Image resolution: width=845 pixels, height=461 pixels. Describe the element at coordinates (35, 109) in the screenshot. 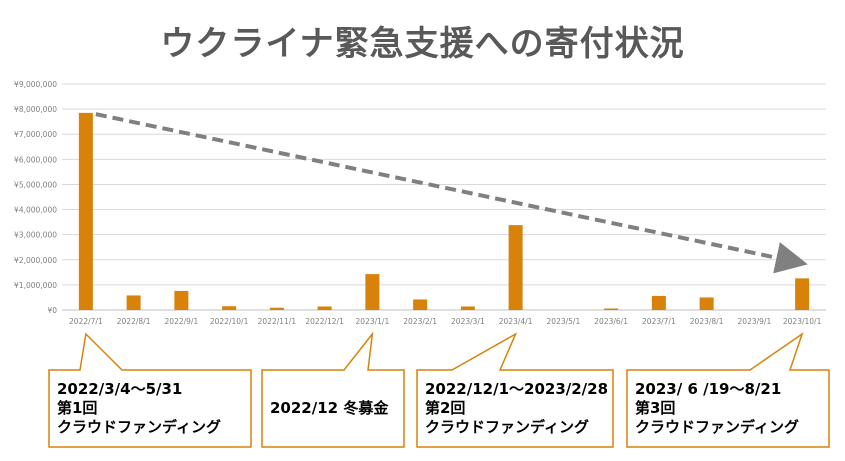

I see `y-tick-label: ¥8,000,000` at that location.